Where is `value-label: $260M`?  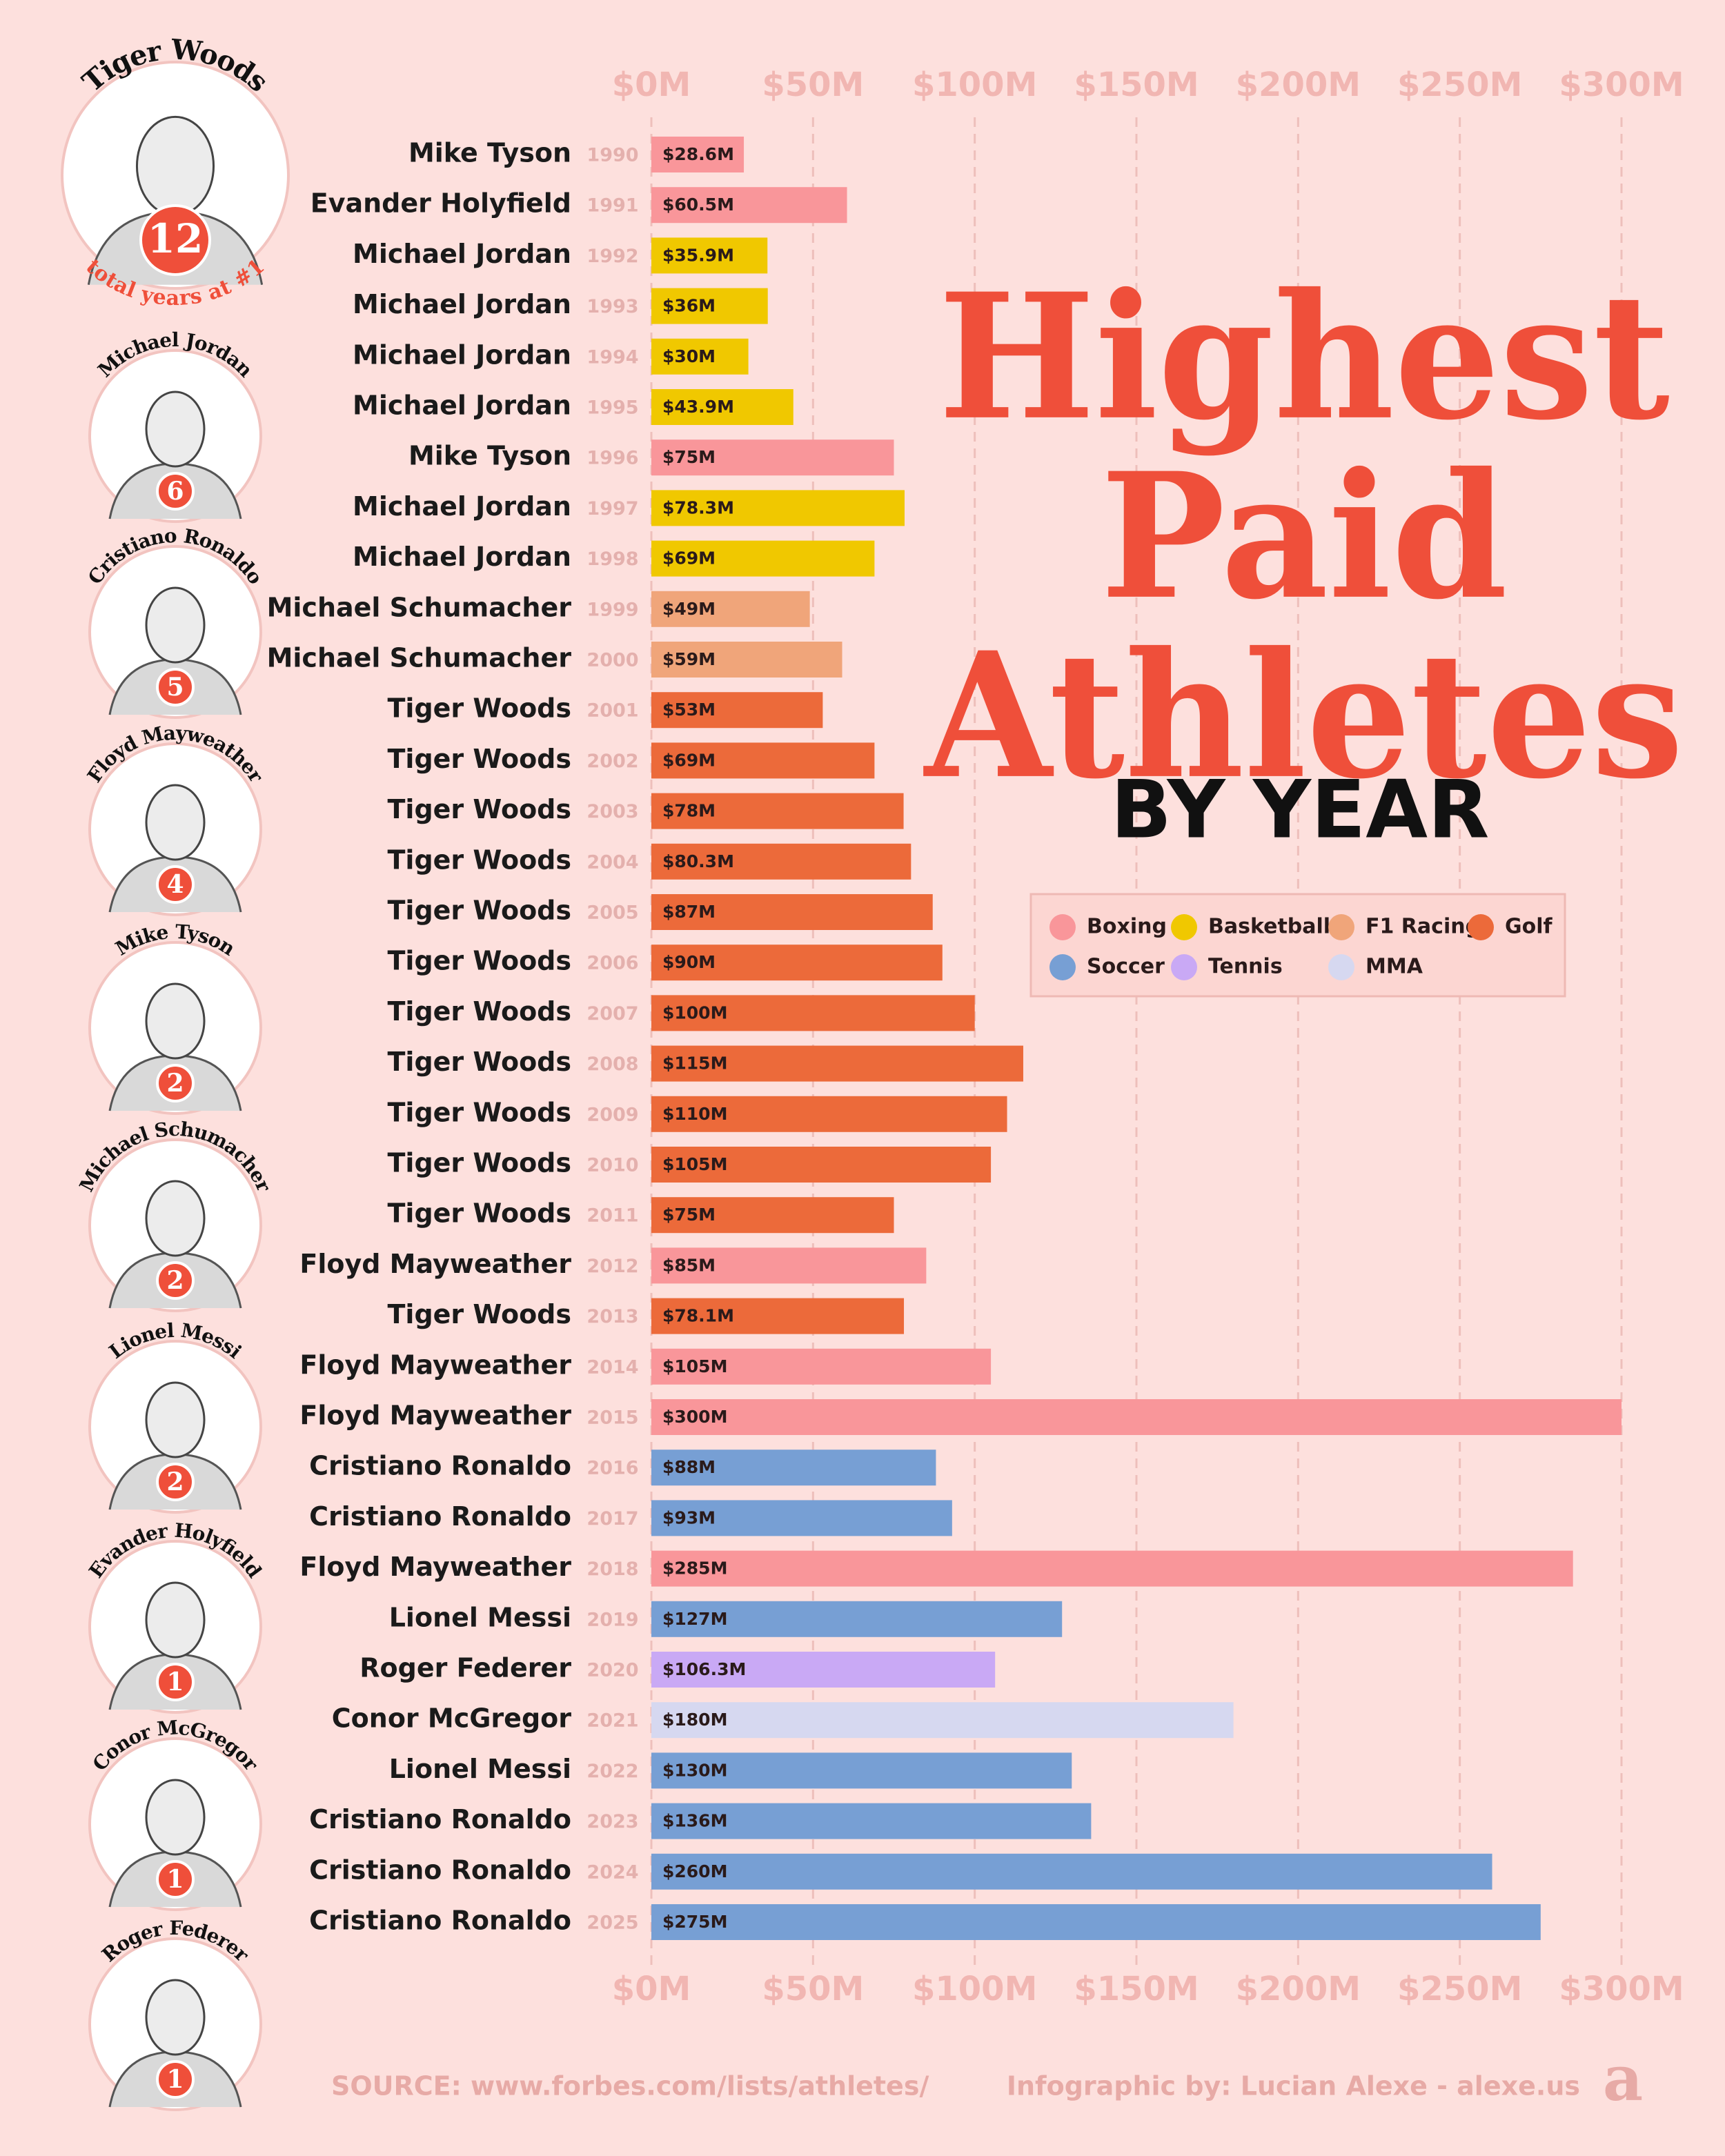
value-label: $260M is located at coordinates (694, 1871).